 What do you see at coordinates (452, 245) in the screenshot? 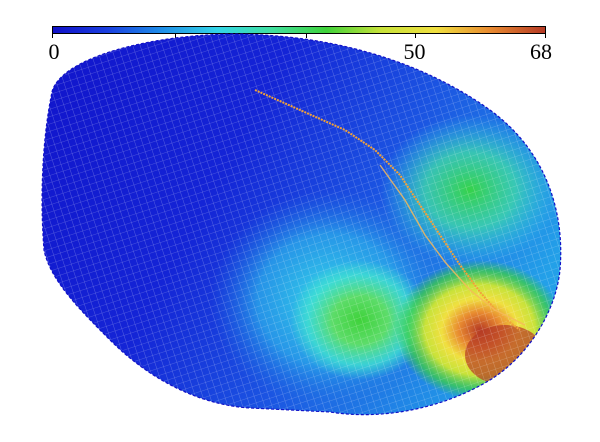
I see `crack-line-secondary` at bounding box center [452, 245].